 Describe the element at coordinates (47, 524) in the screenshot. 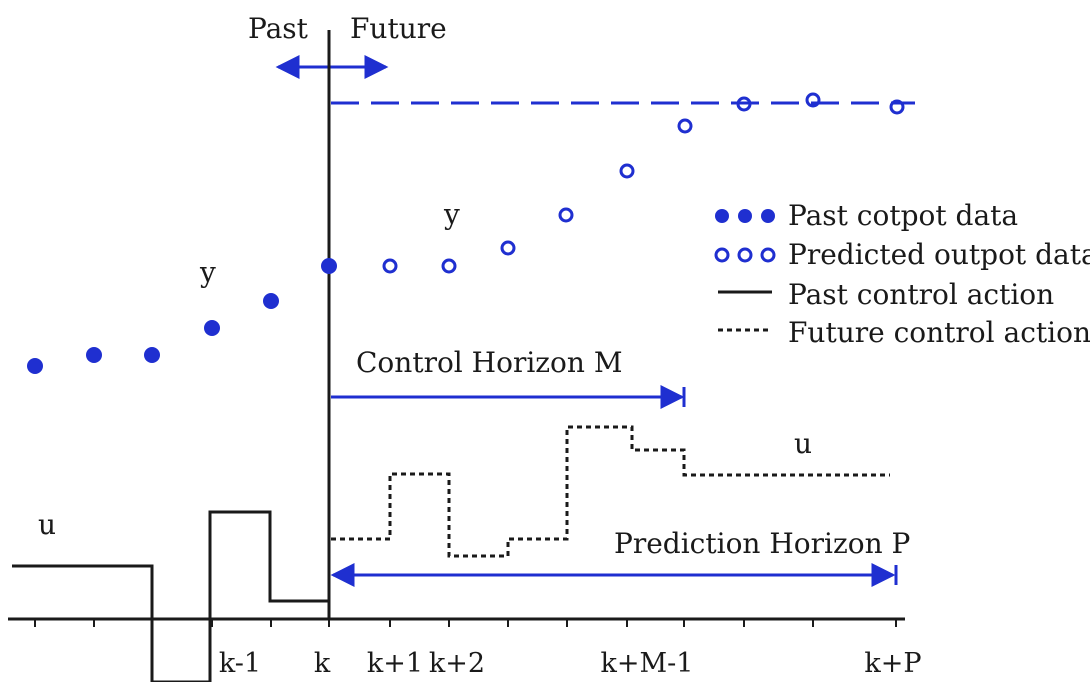

I see `input-label-past: u` at that location.